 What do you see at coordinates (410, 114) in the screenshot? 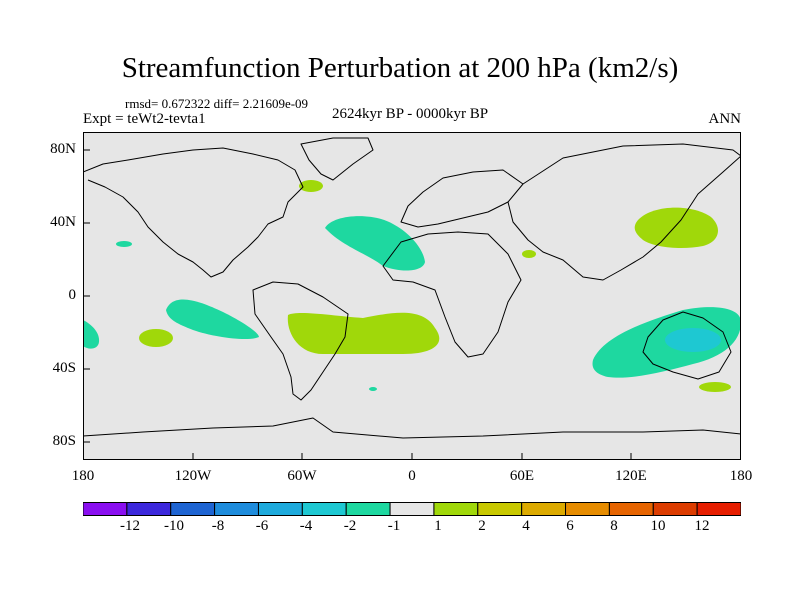
I see `period-label: 2624kyr BP - 0000kyr BP` at bounding box center [410, 114].